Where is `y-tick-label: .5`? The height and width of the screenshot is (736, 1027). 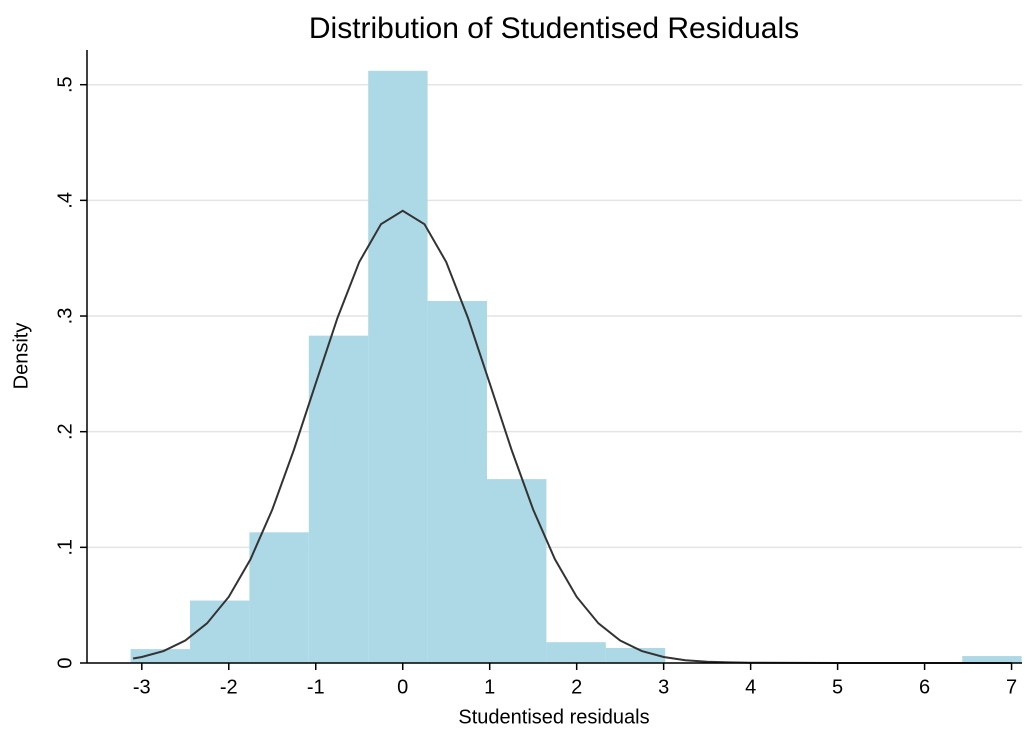 y-tick-label: .5 is located at coordinates (65, 84).